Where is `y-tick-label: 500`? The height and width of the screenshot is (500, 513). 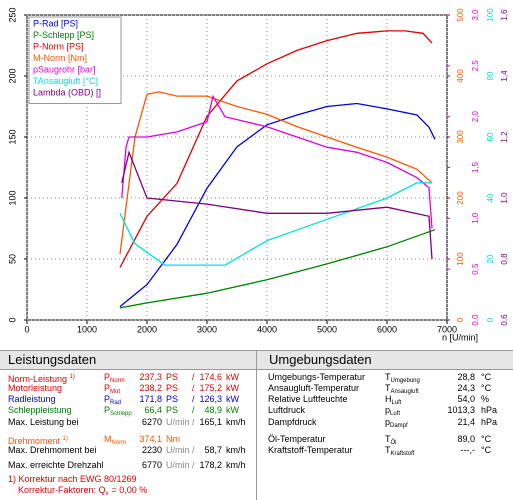 y-tick-label: 500 is located at coordinates (460, 15).